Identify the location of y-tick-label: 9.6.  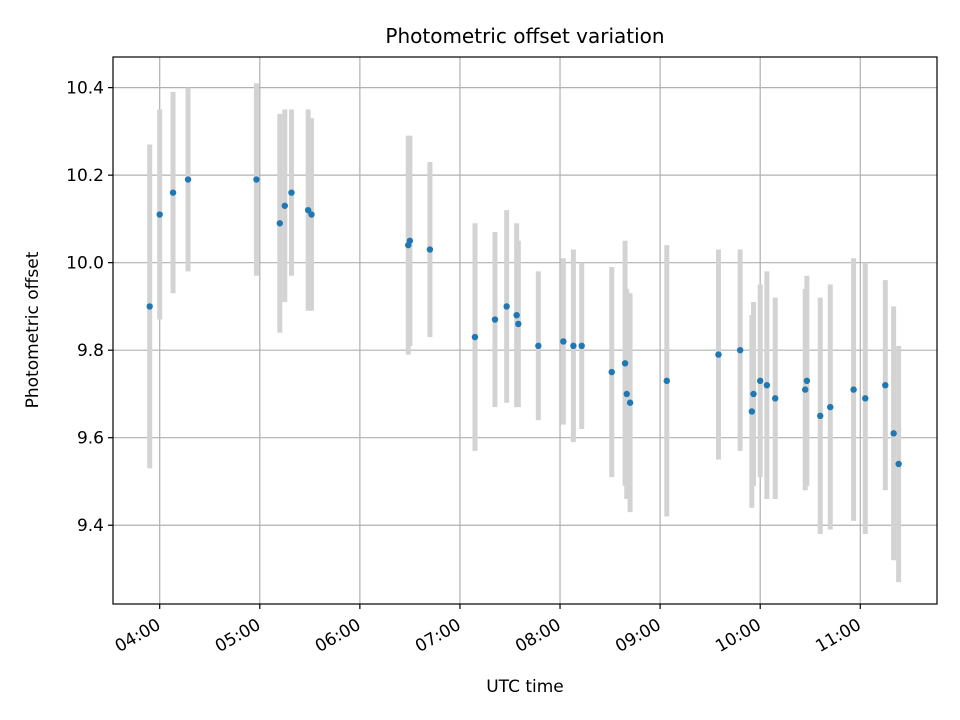
(90, 439).